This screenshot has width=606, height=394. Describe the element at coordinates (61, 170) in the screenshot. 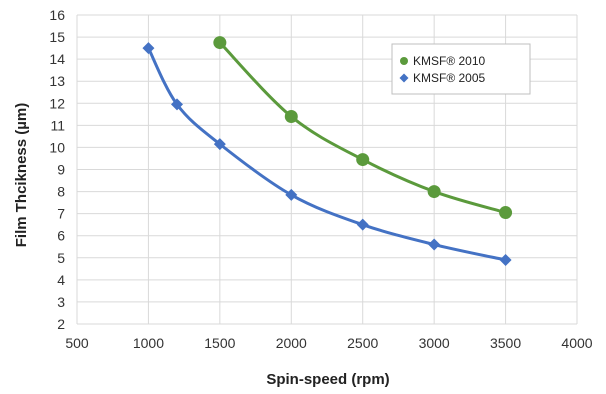

I see `y-tick-label: 9` at that location.